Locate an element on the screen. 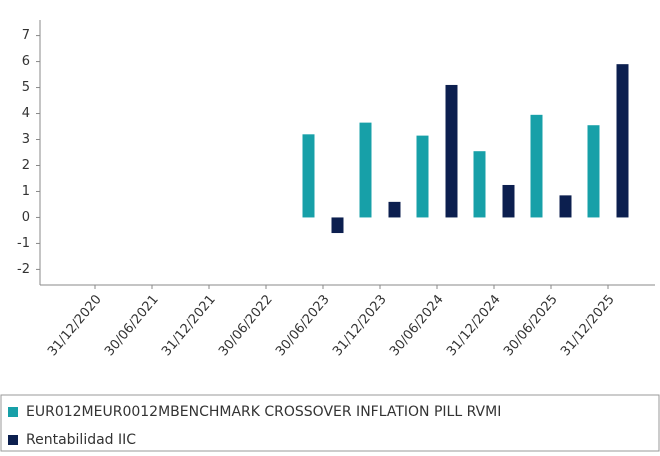  y-tick-label: -1 is located at coordinates (23, 243).